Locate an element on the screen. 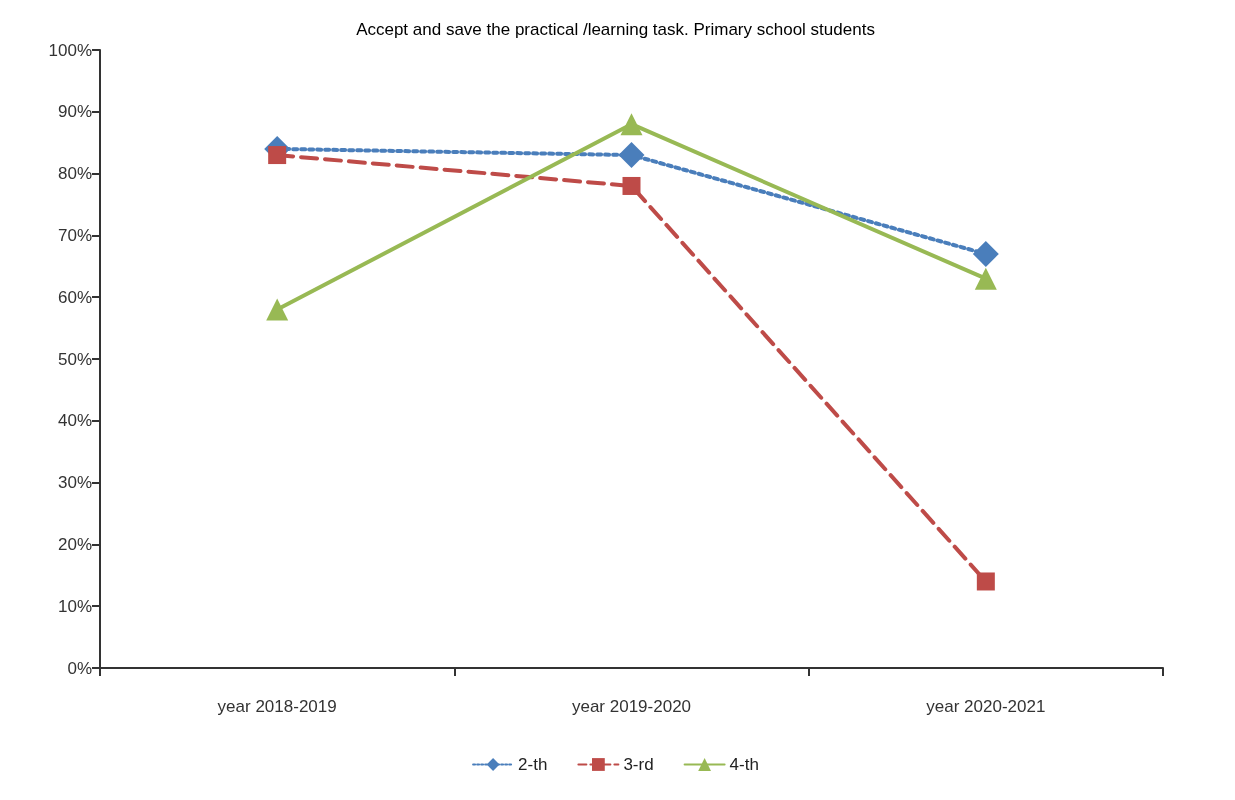 This screenshot has height=800, width=1235. x-tick-label: year 2018-2019 is located at coordinates (277, 706).